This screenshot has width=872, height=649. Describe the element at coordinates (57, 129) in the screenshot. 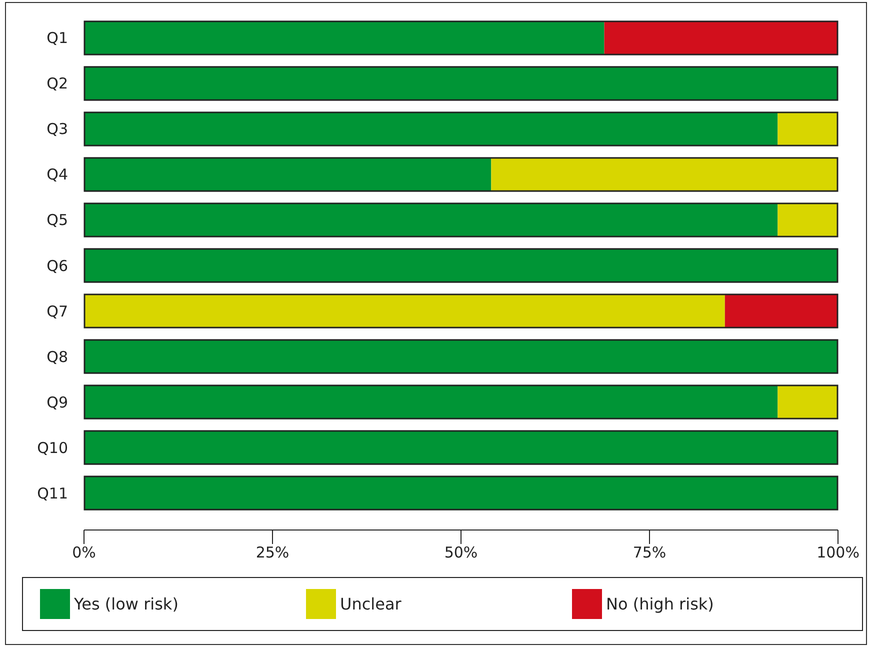

I see `y-tick-label: Q3` at that location.